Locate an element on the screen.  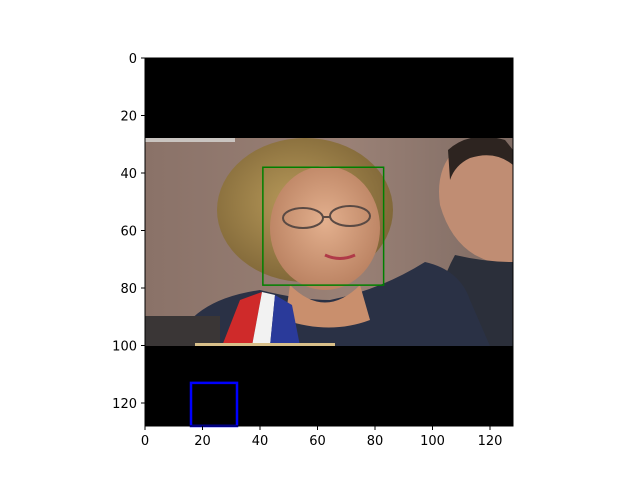
y-tick-label: 0 is located at coordinates (133, 59).